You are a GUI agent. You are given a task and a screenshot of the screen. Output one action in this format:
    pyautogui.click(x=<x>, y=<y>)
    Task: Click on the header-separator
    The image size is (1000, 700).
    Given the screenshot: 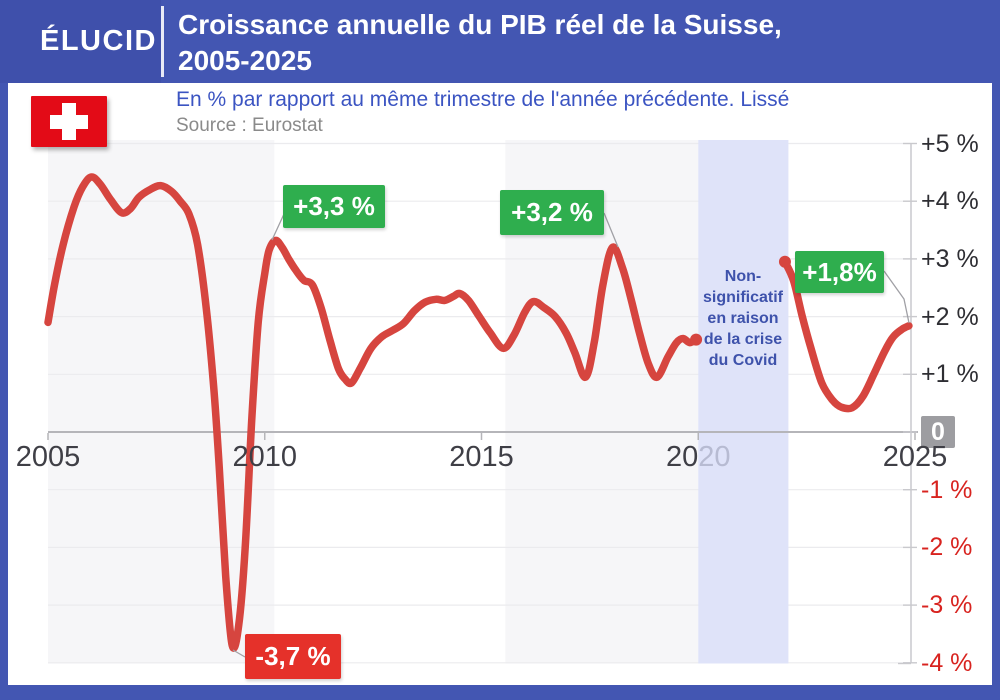 What is the action you would take?
    pyautogui.click(x=162, y=41)
    